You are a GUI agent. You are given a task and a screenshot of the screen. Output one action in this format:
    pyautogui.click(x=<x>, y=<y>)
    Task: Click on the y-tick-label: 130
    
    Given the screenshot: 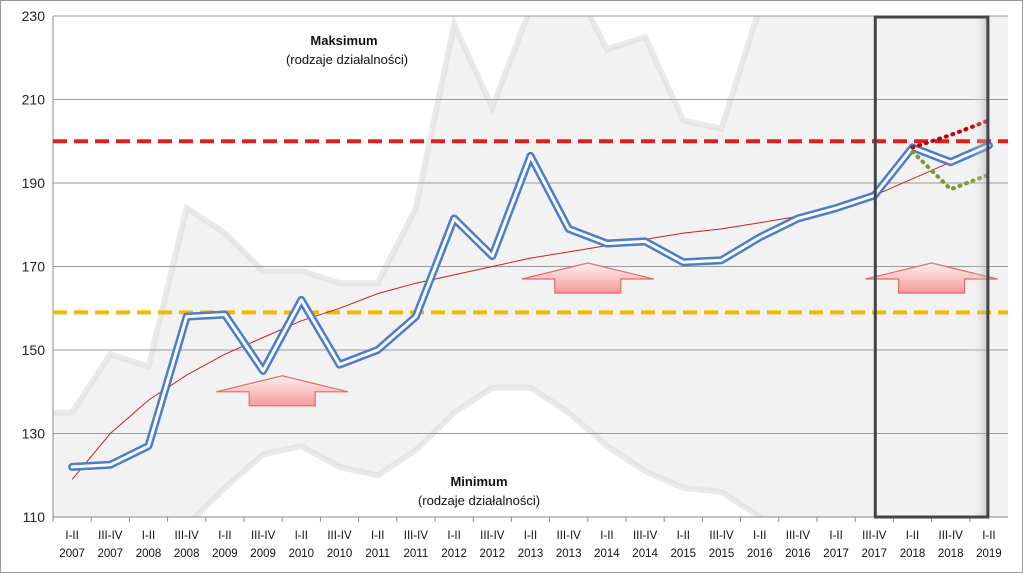 What is the action you would take?
    pyautogui.click(x=34, y=434)
    